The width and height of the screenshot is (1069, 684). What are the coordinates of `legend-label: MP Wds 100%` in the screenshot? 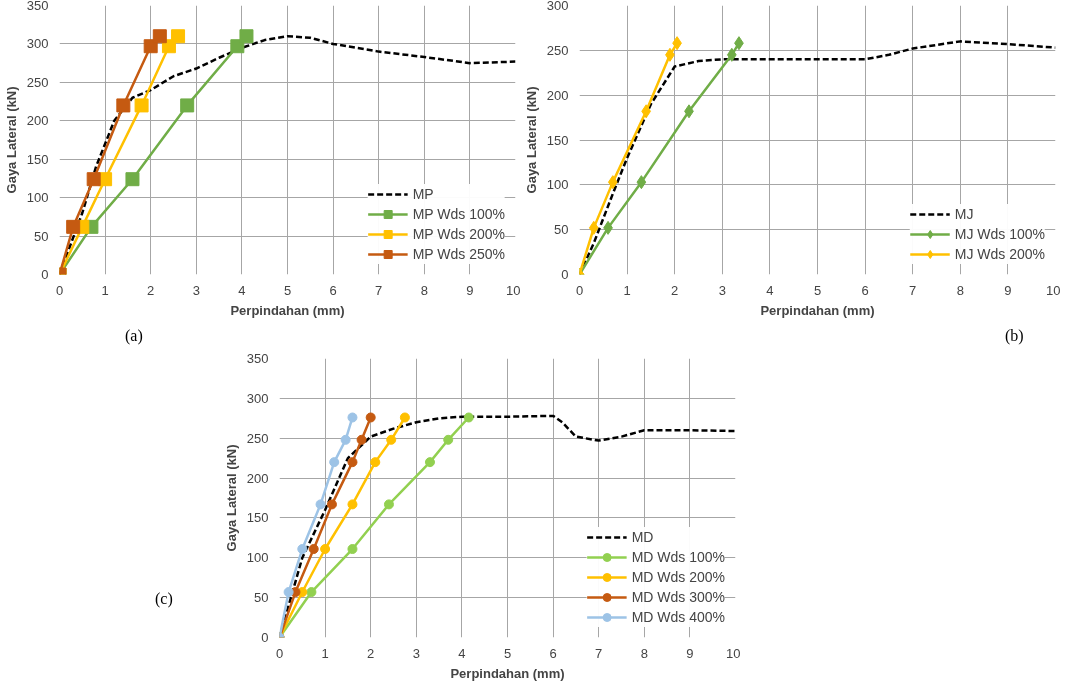 It's located at (458, 214).